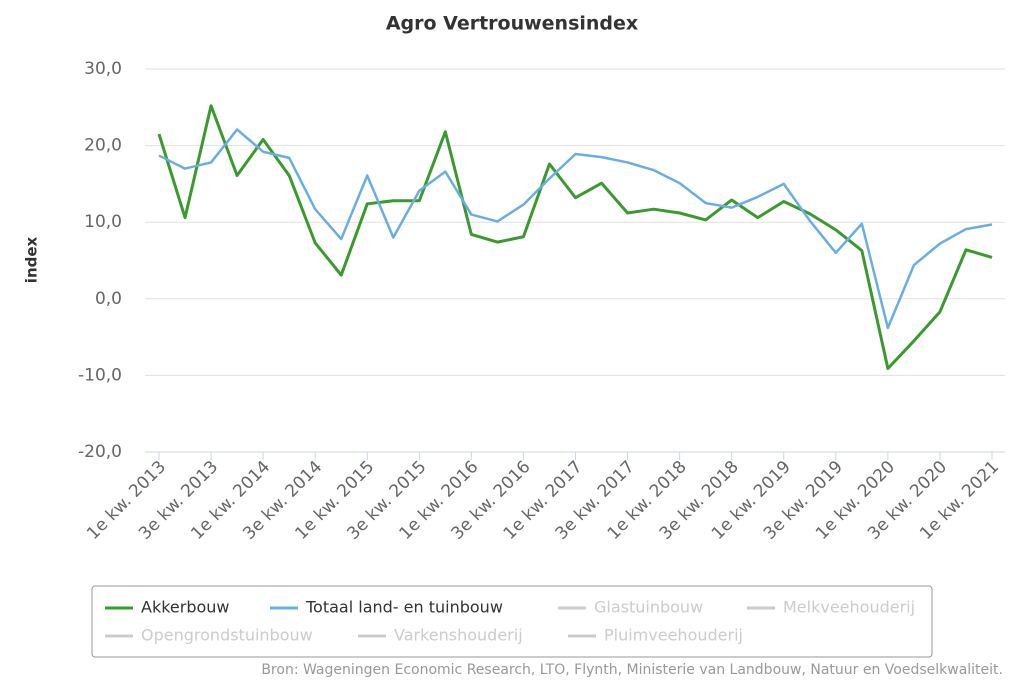  Describe the element at coordinates (108, 299) in the screenshot. I see `y-tick-label: 0,0` at that location.